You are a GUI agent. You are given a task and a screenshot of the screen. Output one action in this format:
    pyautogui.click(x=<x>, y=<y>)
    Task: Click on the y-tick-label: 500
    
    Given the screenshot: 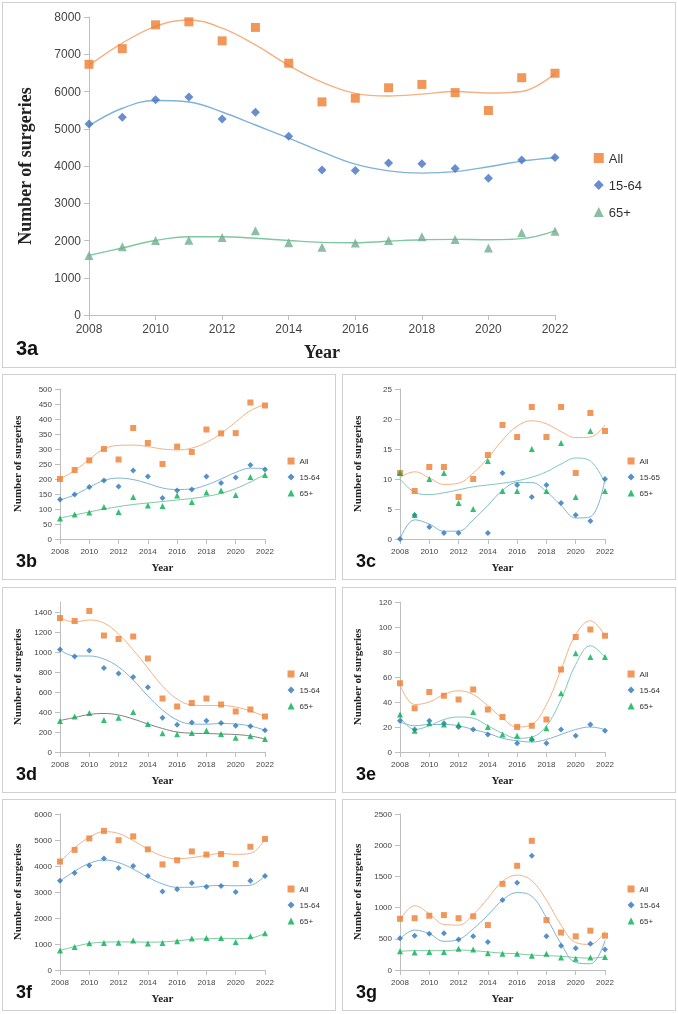 What is the action you would take?
    pyautogui.click(x=45, y=389)
    